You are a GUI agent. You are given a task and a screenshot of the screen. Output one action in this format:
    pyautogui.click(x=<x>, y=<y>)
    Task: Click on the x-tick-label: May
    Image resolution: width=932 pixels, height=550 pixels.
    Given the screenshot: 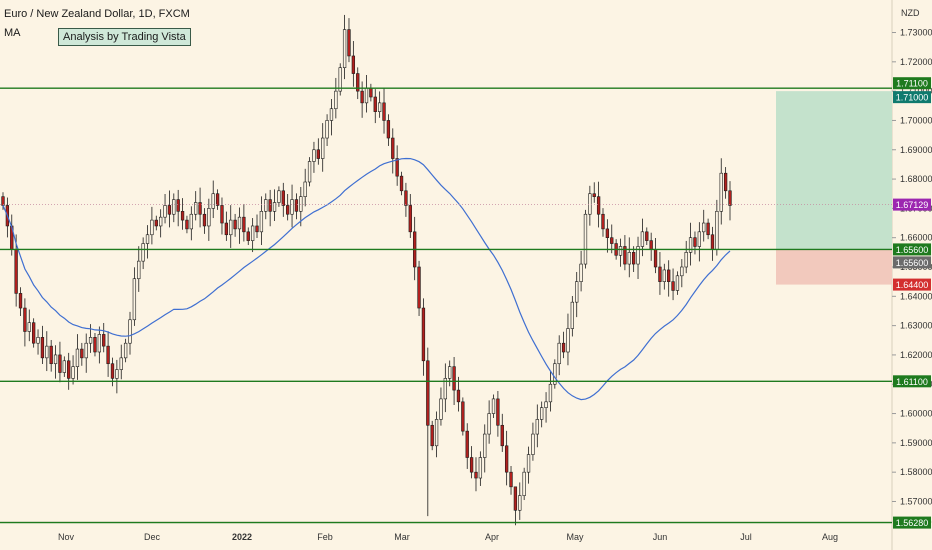 What is the action you would take?
    pyautogui.click(x=575, y=537)
    